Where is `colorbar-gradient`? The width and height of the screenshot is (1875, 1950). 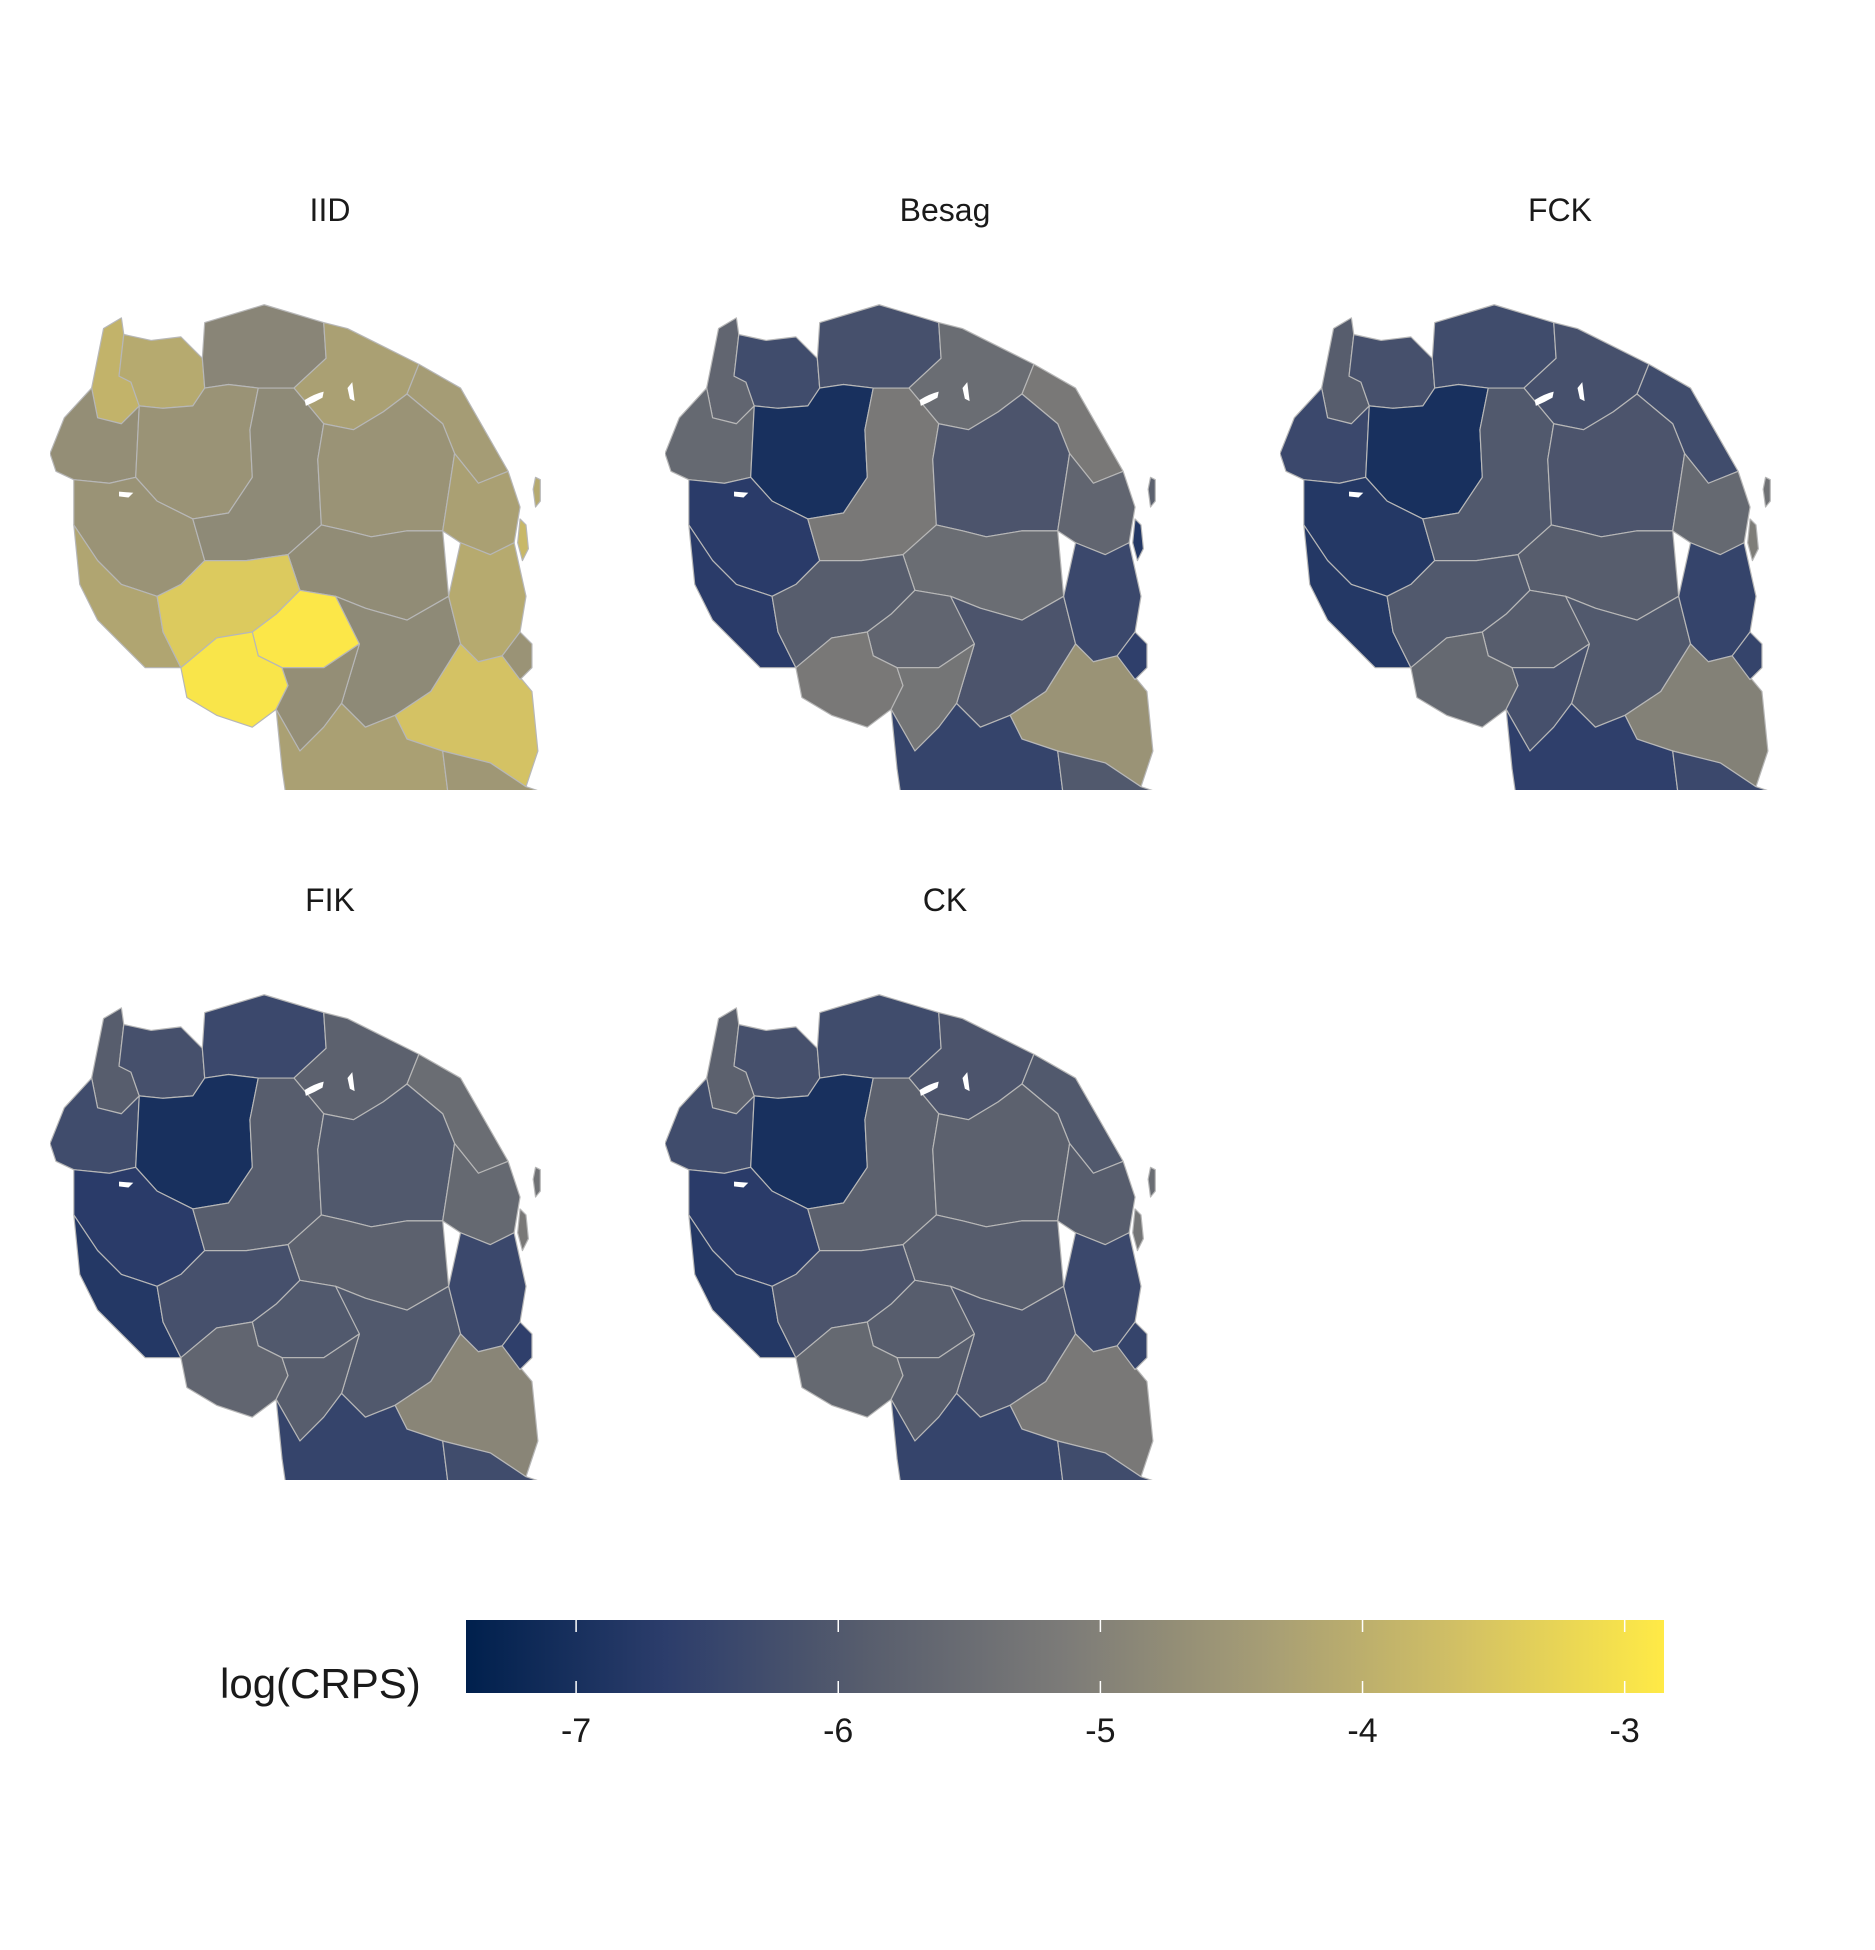
colorbar-gradient is located at coordinates (1065, 1656).